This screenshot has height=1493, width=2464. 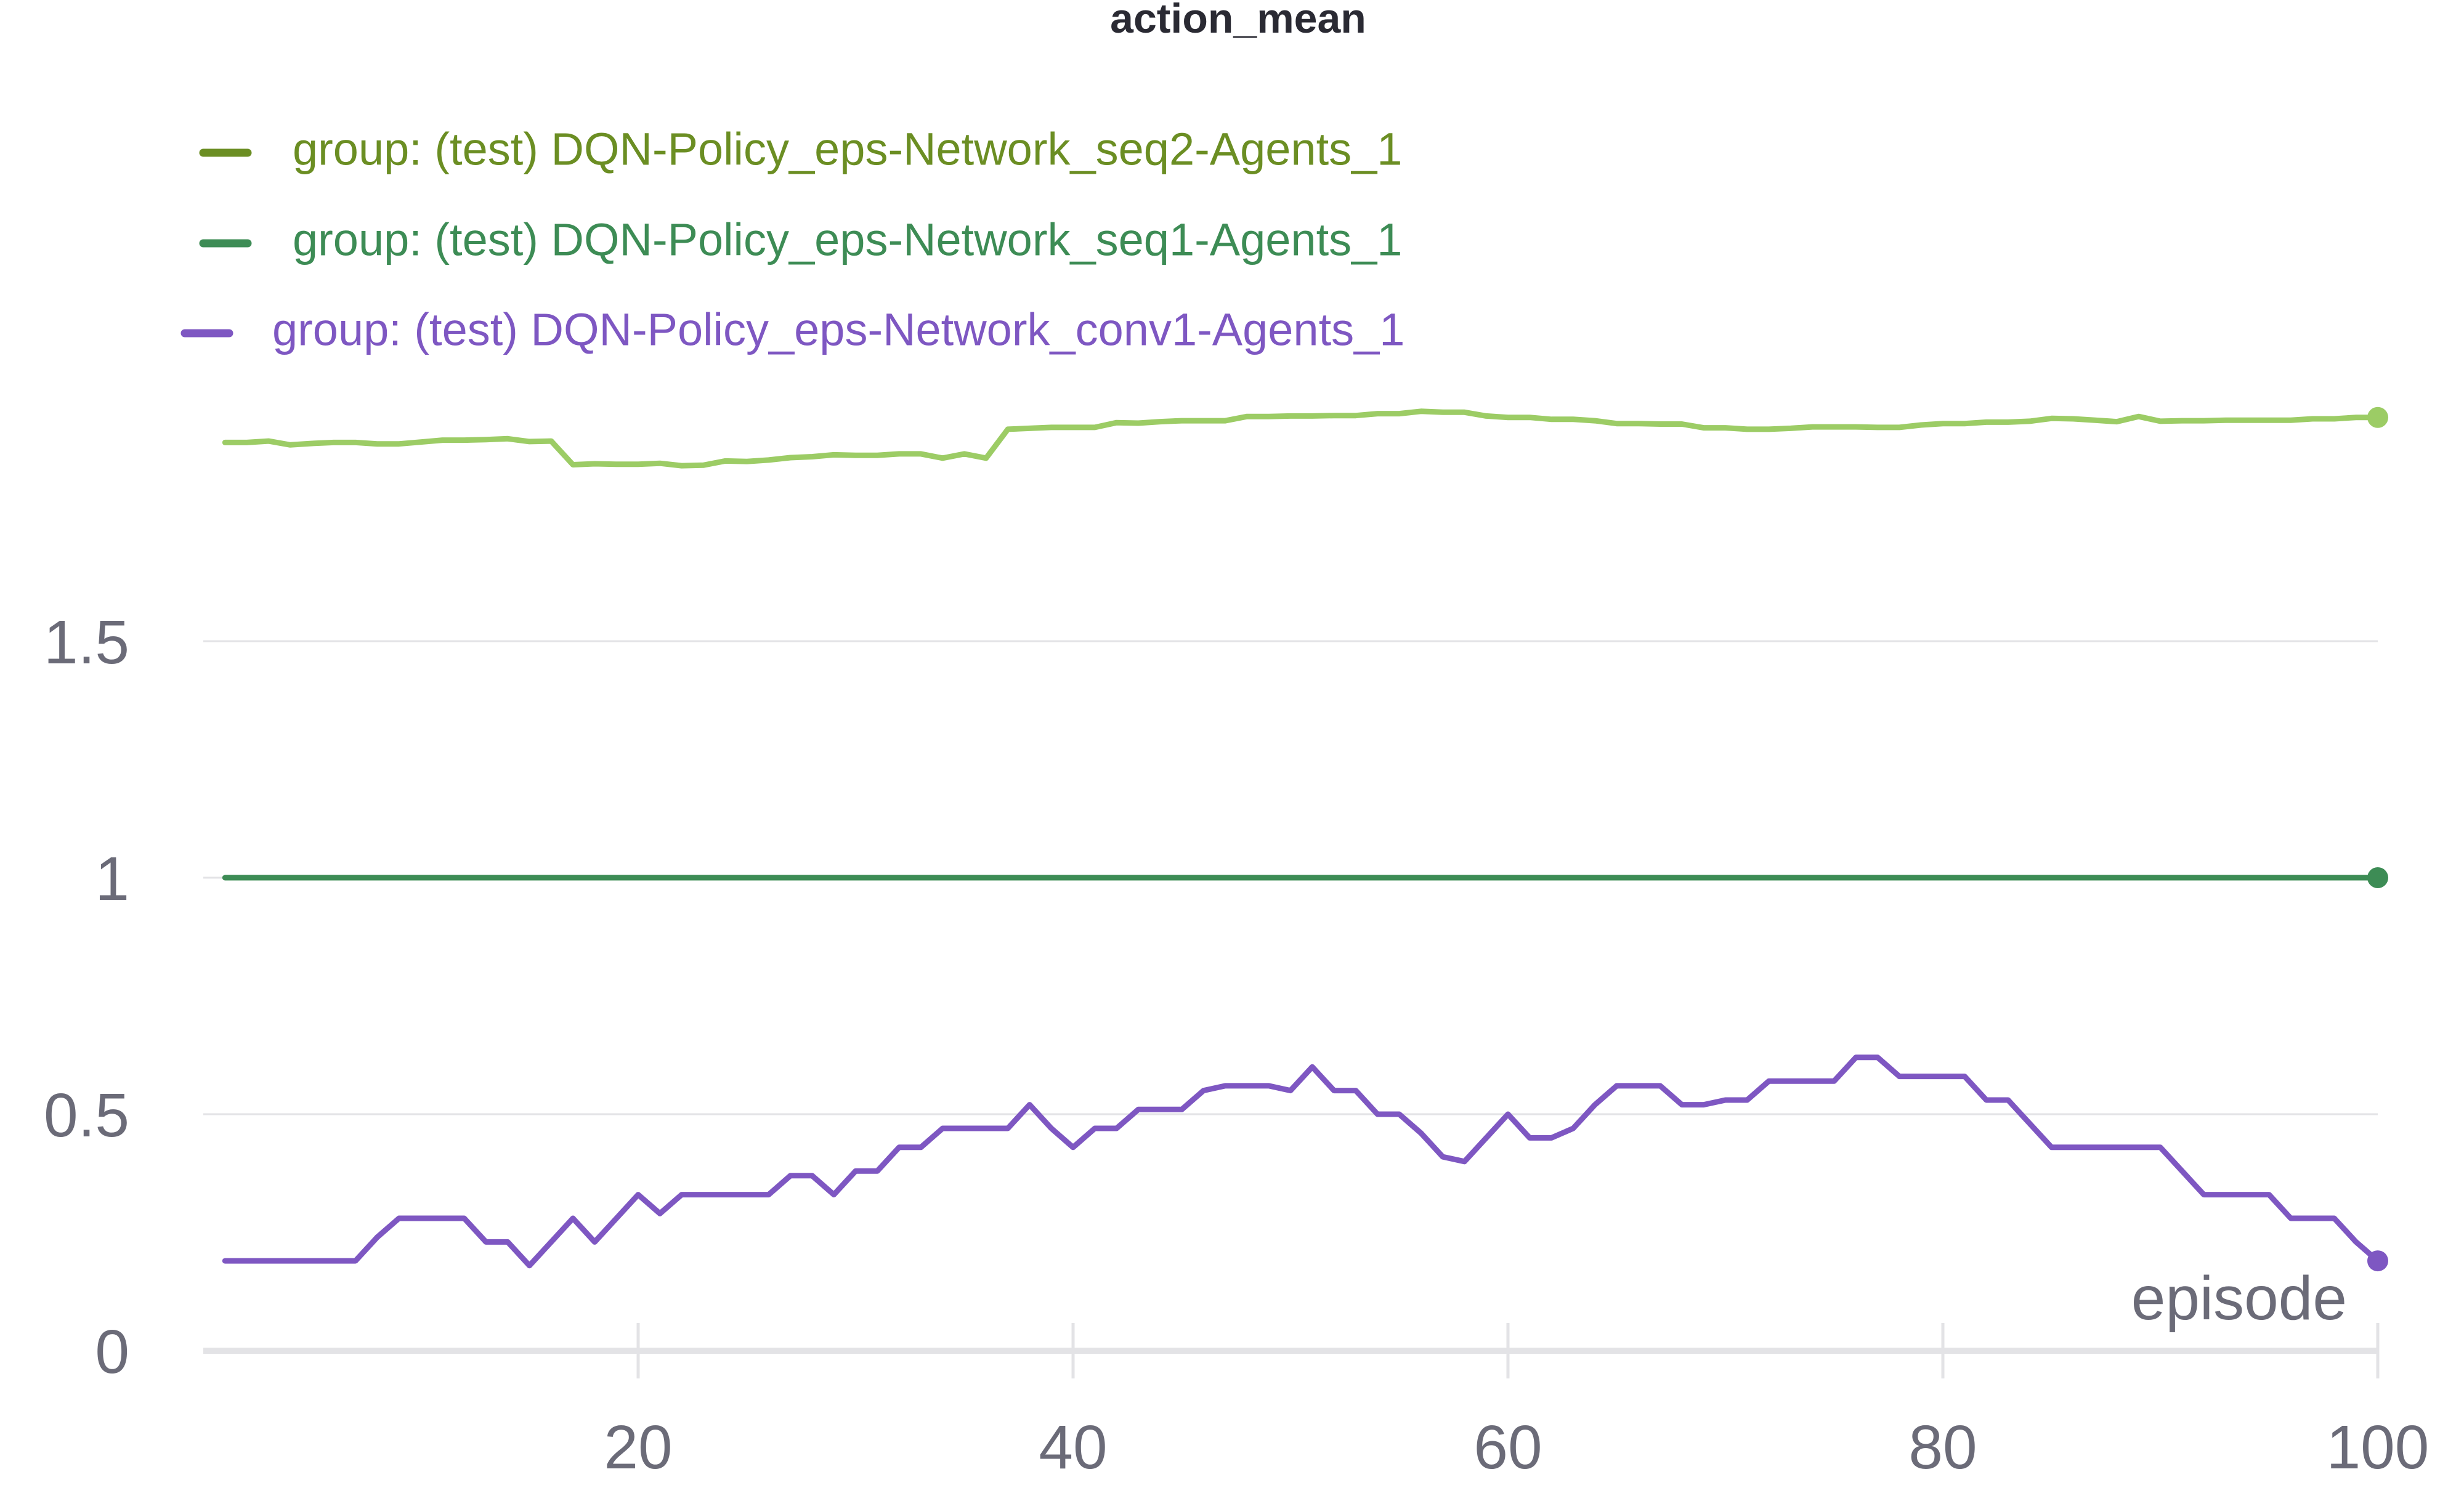 What do you see at coordinates (112, 879) in the screenshot?
I see `y-tick-label: 1` at bounding box center [112, 879].